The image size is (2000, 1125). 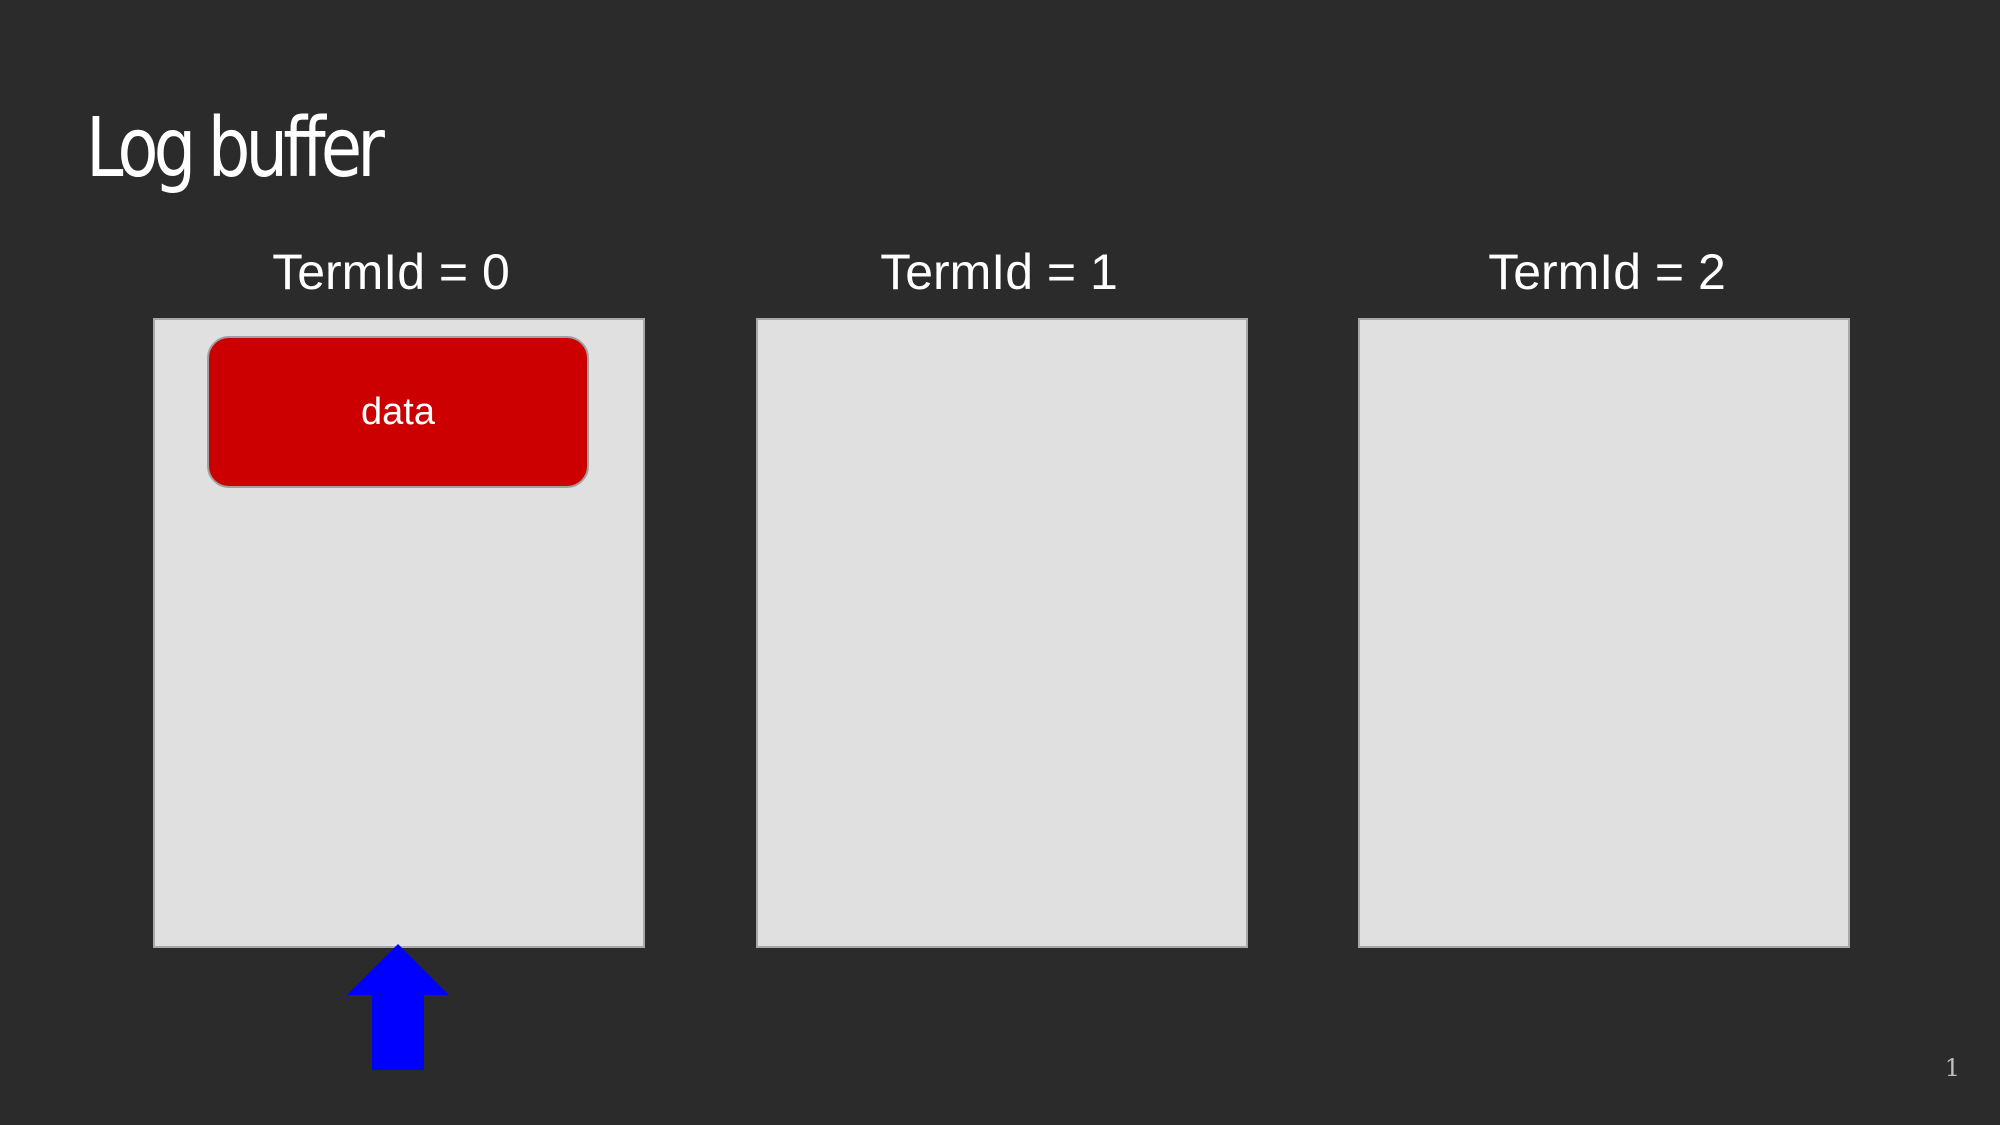 What do you see at coordinates (999, 272) in the screenshot?
I see `term-label-1: TermId = 1` at bounding box center [999, 272].